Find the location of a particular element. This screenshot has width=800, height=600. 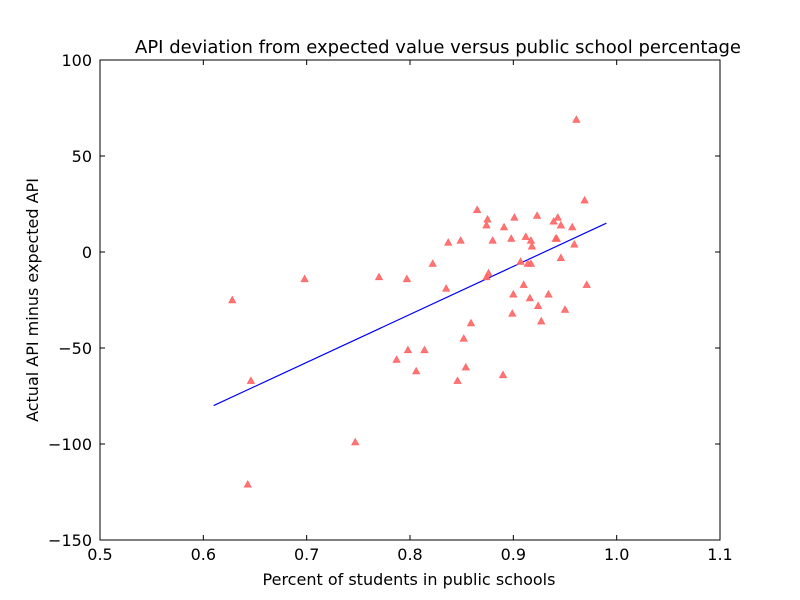

x-tick-label: 0.6 is located at coordinates (203, 554).